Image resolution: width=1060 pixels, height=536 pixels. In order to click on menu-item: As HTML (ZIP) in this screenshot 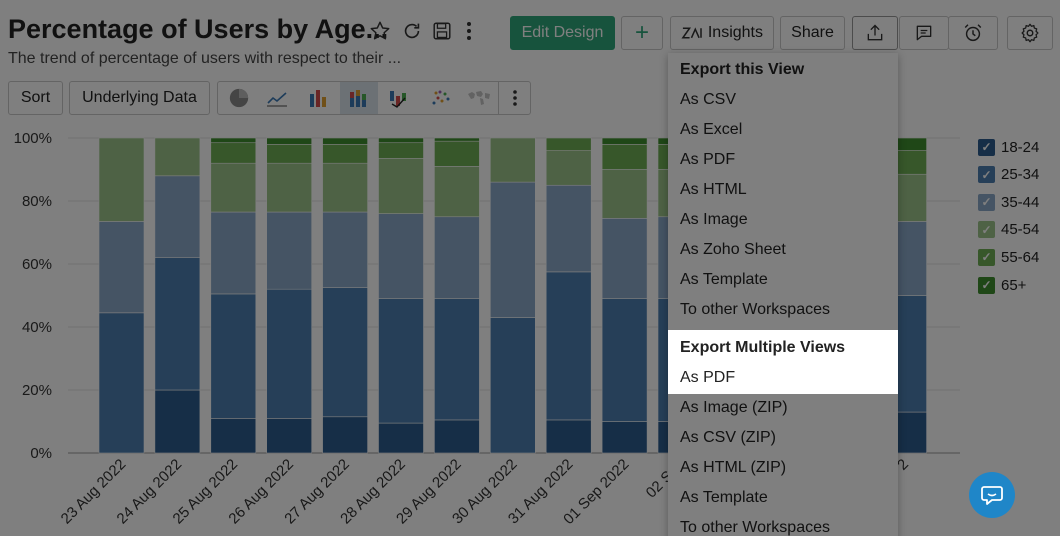, I will do `click(733, 467)`.